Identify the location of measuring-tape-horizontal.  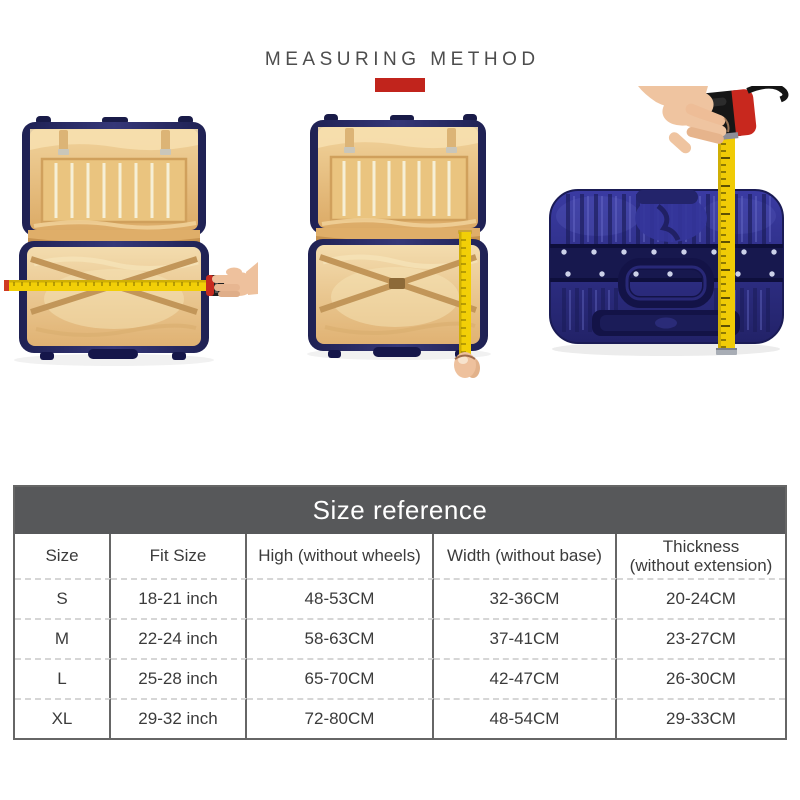
(105, 285).